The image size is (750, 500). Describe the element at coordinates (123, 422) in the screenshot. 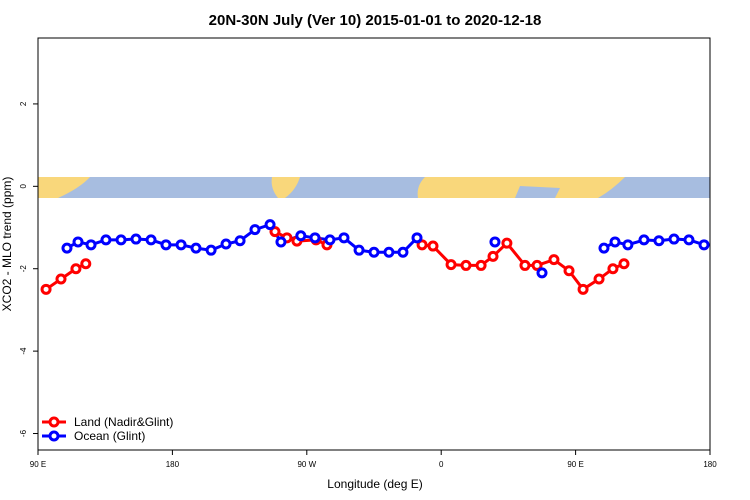

I see `legend-label: Land (Nadir&Glint)` at that location.